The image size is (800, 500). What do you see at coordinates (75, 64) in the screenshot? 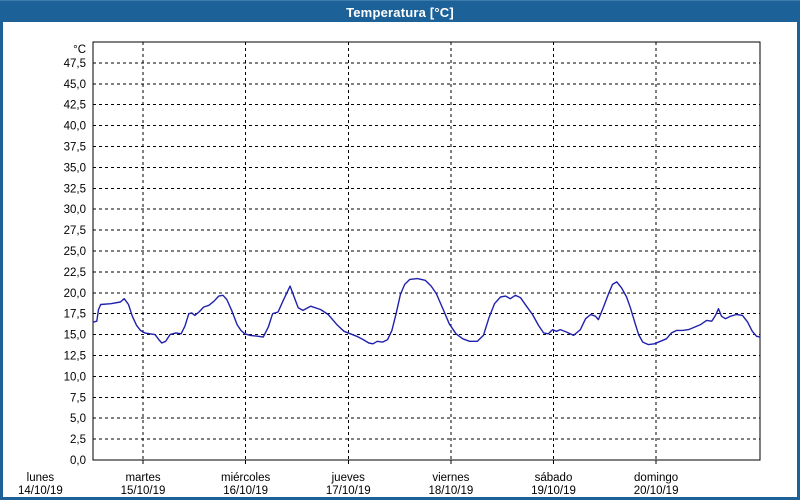
I see `y-tick-label: 47,5` at bounding box center [75, 64].